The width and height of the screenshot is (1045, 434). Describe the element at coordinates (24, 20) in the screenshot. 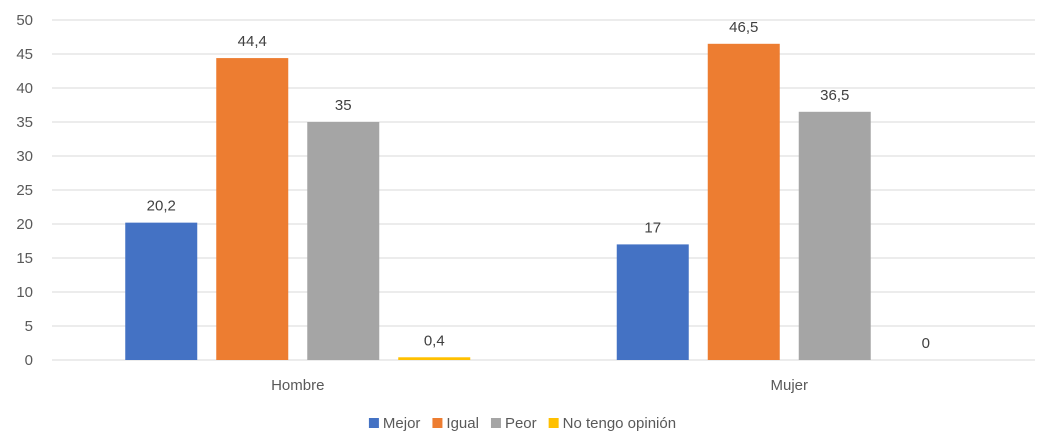

I see `y-tick-label: 50` at that location.